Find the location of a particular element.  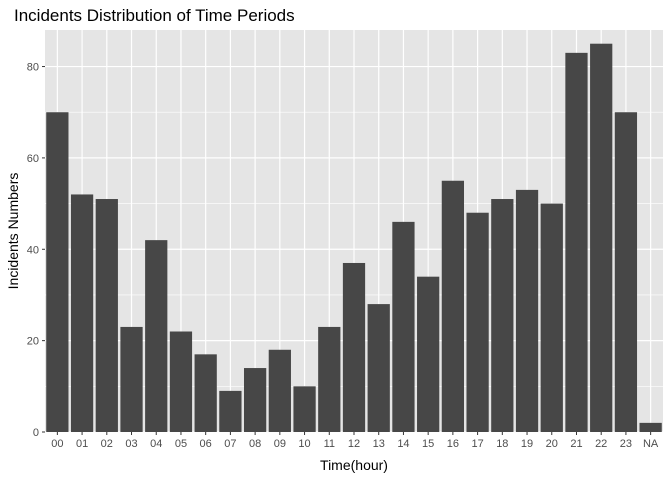

x-tick-label: 07 is located at coordinates (230, 444).